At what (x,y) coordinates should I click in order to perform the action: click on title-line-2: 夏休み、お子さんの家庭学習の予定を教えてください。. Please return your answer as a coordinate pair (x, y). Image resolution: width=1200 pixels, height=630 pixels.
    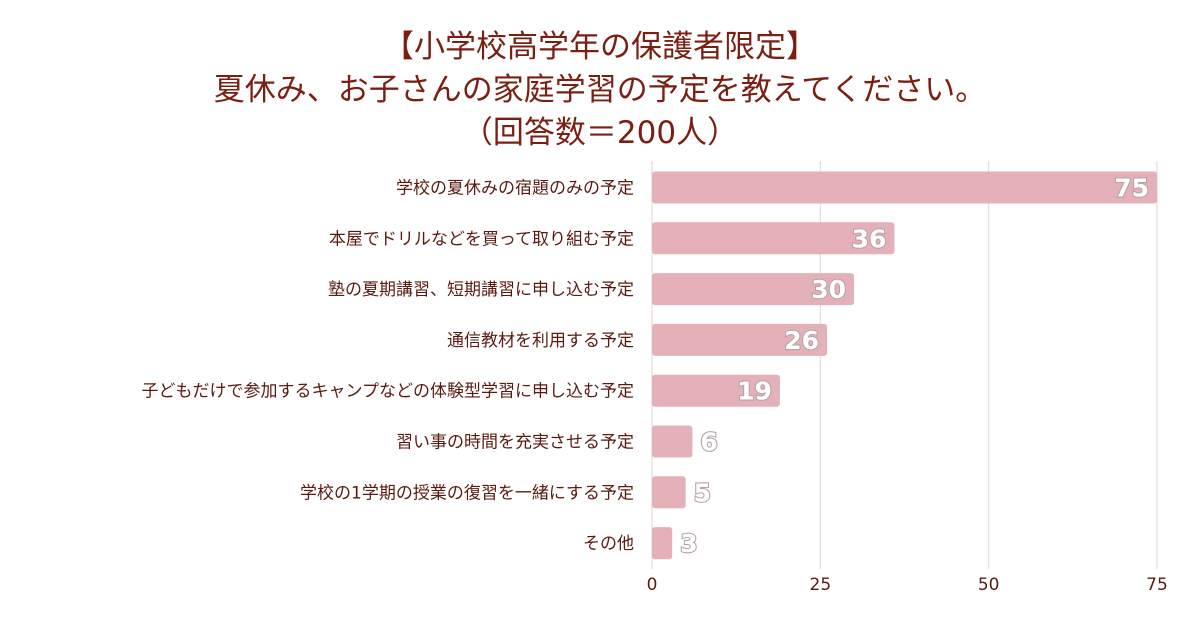
    Looking at the image, I should click on (600, 90).